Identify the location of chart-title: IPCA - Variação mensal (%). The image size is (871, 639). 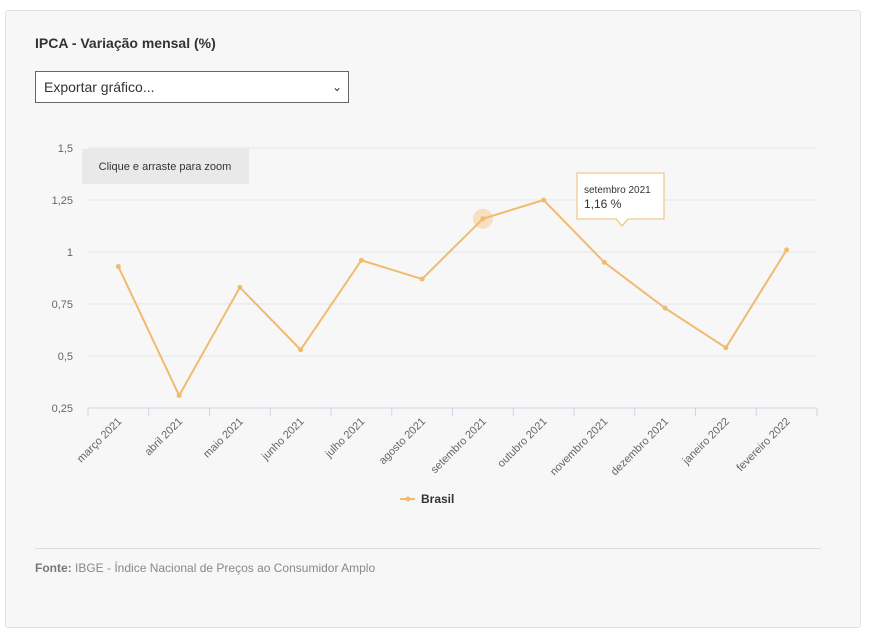
(125, 43).